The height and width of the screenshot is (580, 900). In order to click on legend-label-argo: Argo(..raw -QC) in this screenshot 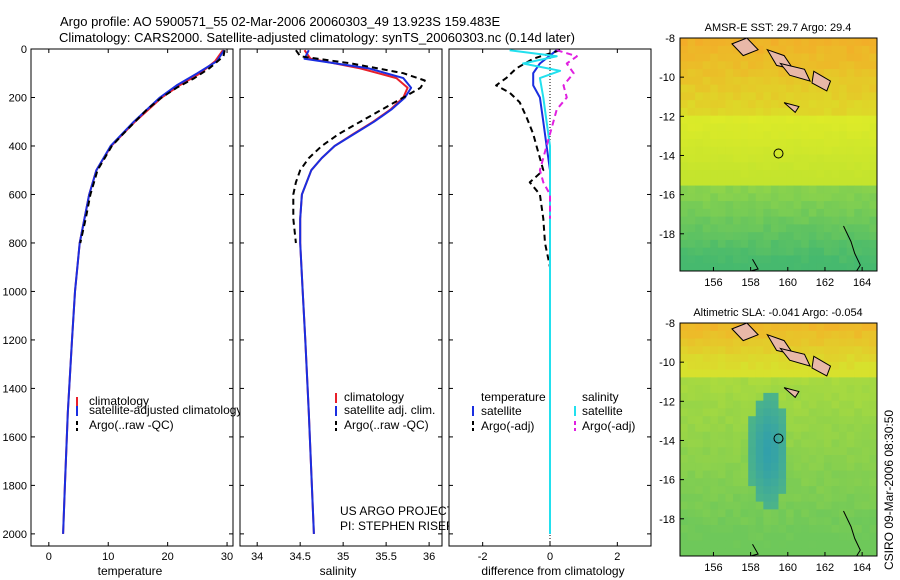, I will do `click(131, 425)`.